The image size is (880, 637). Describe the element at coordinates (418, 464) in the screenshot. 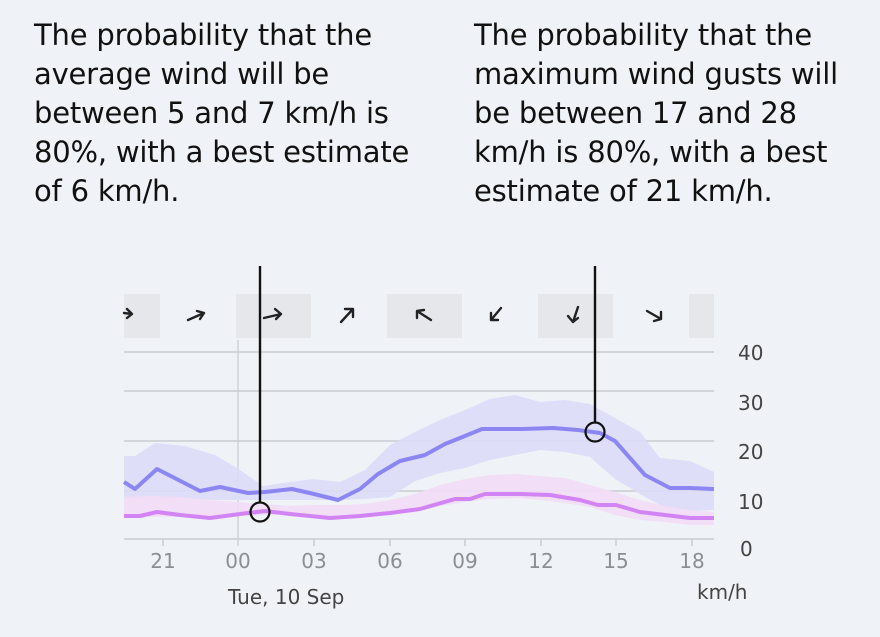

I see `gust-best-estimate-line` at that location.